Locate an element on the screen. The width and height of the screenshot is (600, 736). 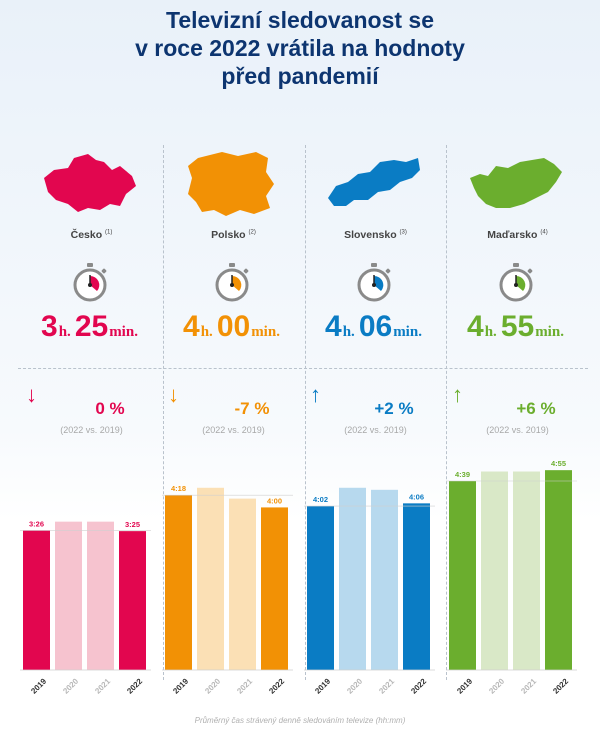
headline-time: 3h. 25min. is located at coordinates (91, 327).